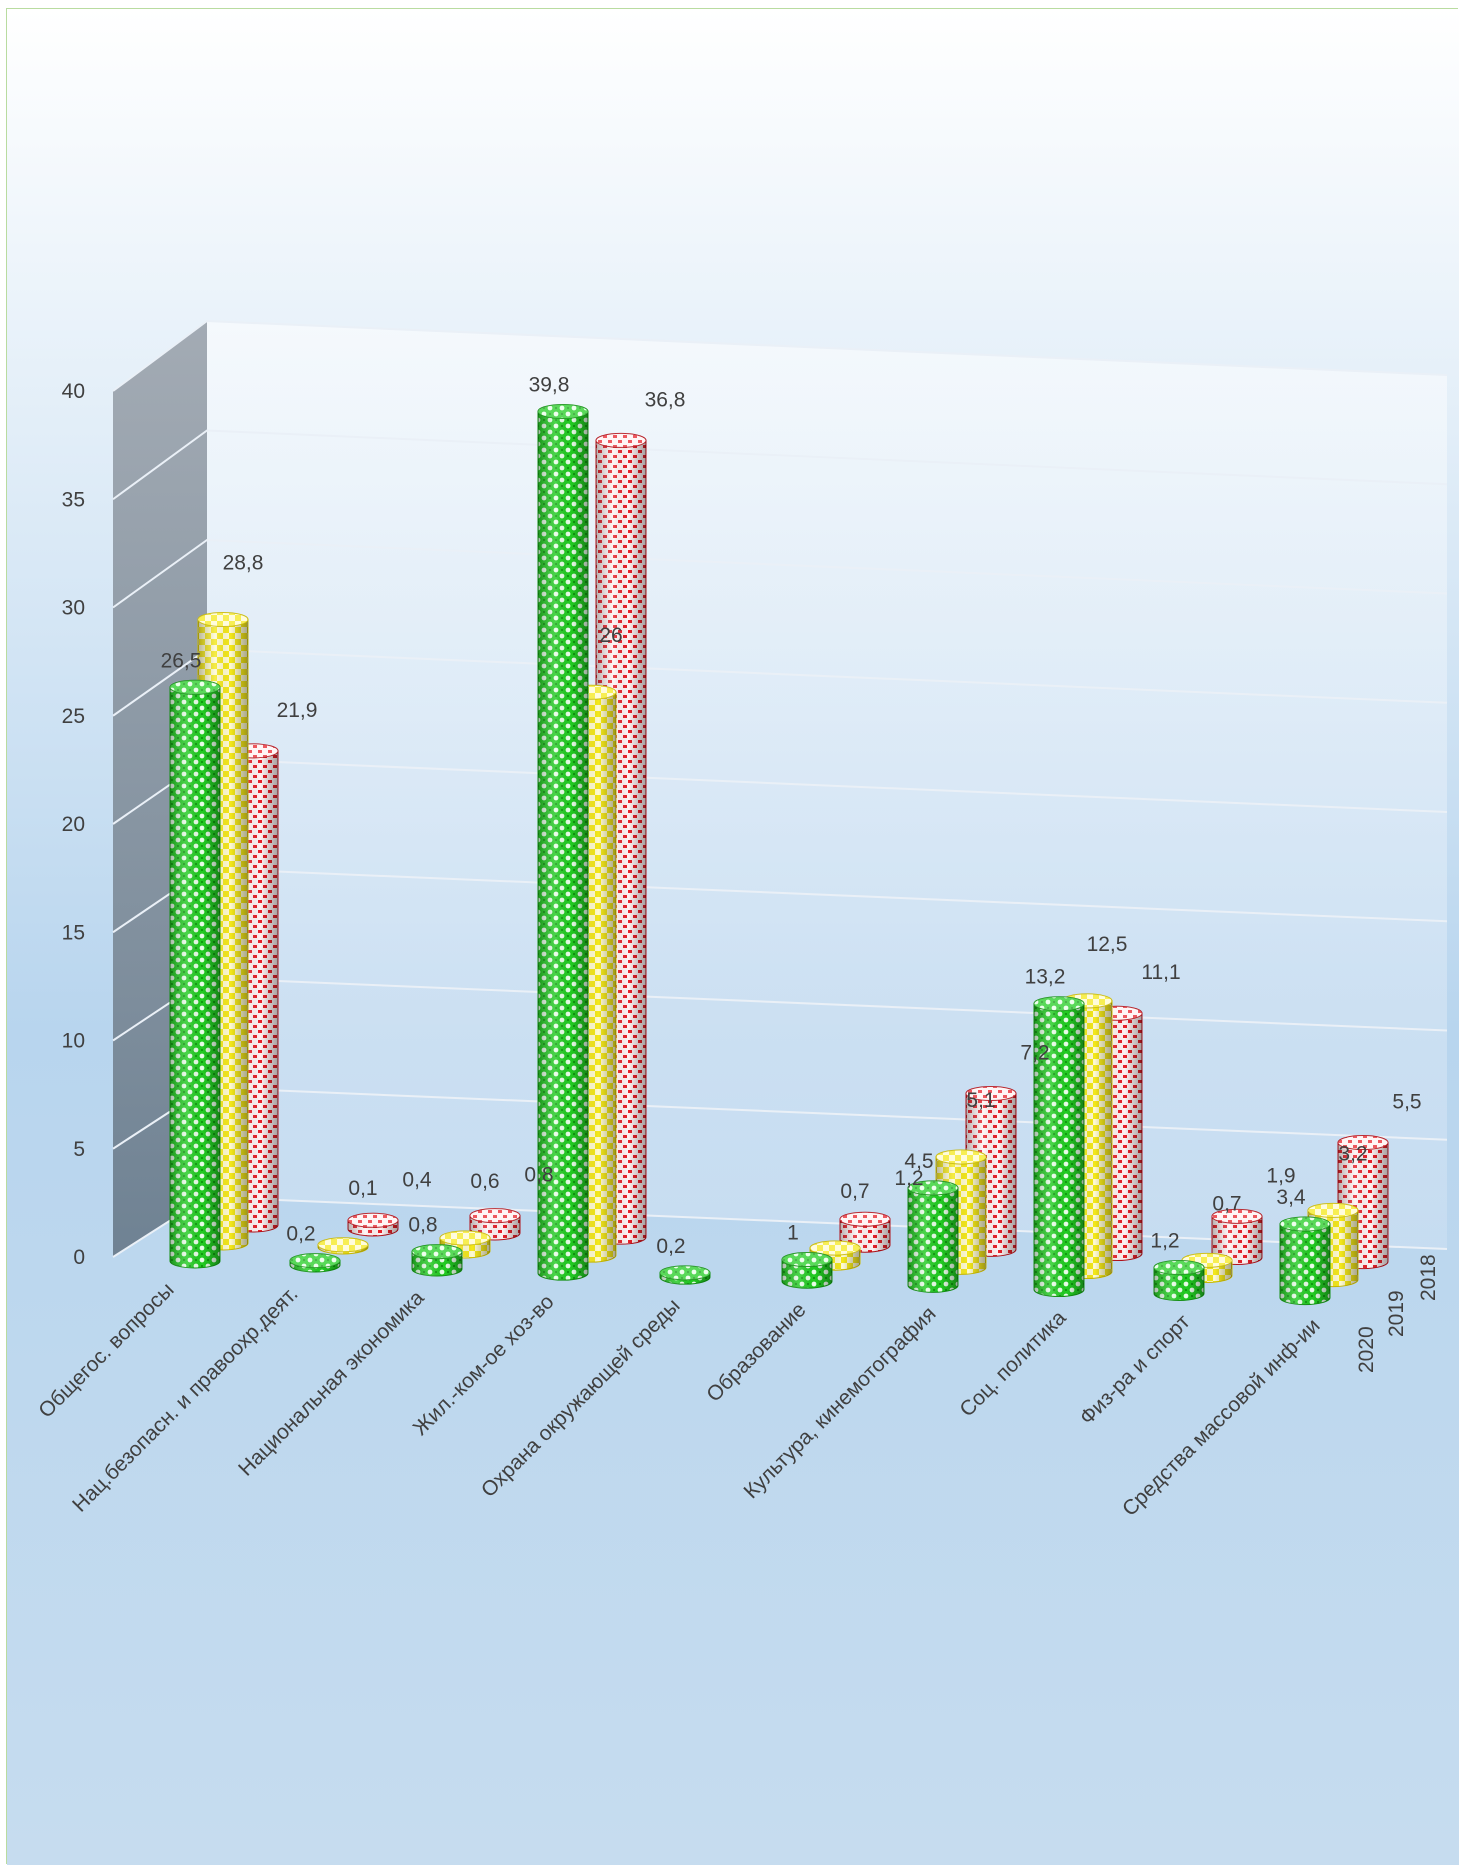 This screenshot has width=1466, height=1867. What do you see at coordinates (1406, 1102) in the screenshot?
I see `data-label: 5,5` at bounding box center [1406, 1102].